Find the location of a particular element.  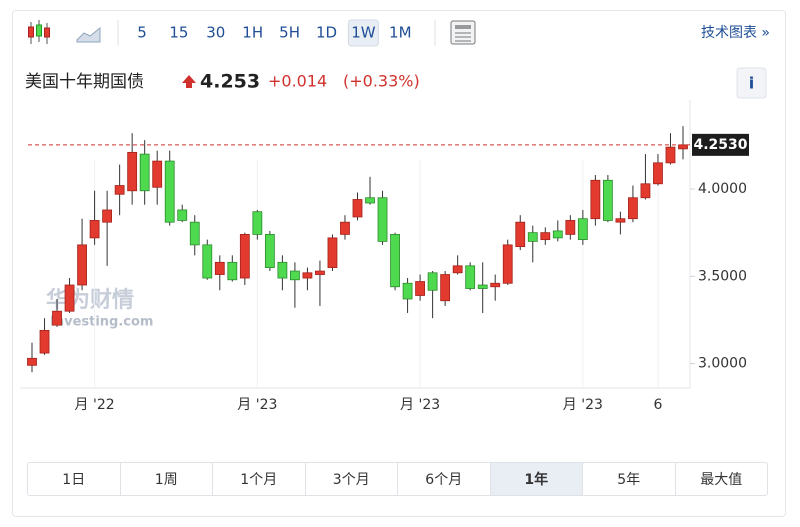

area-icon is located at coordinates (88, 34).